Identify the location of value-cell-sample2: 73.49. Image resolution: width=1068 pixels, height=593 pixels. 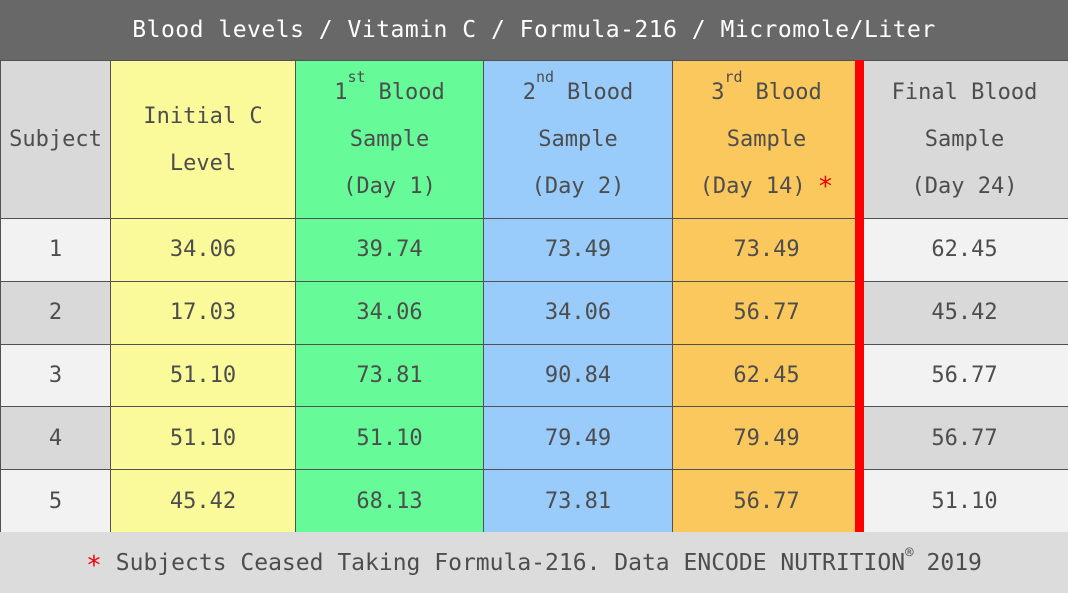
(578, 250).